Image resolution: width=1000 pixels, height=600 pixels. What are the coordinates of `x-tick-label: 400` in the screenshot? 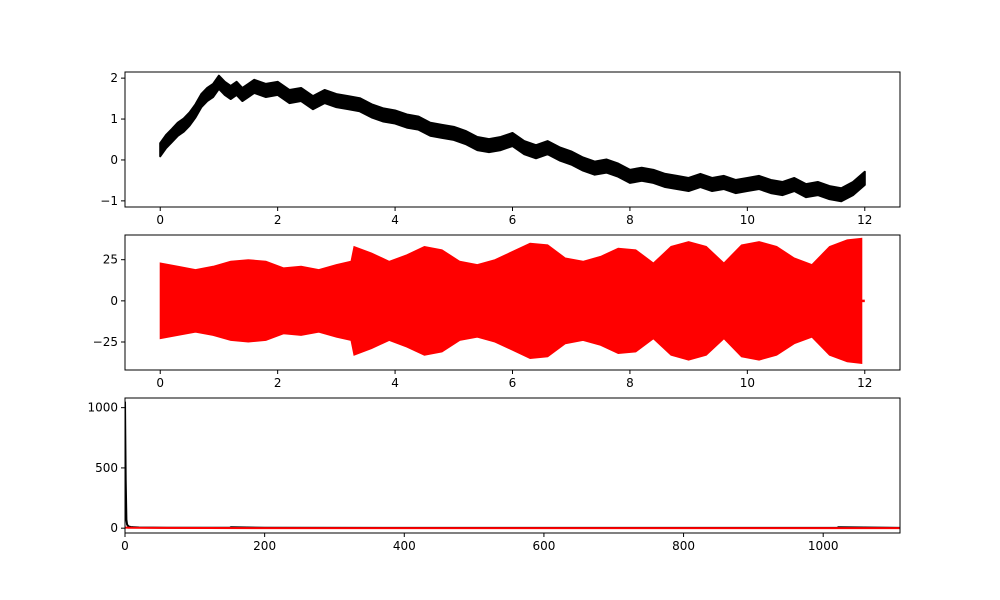 It's located at (404, 546).